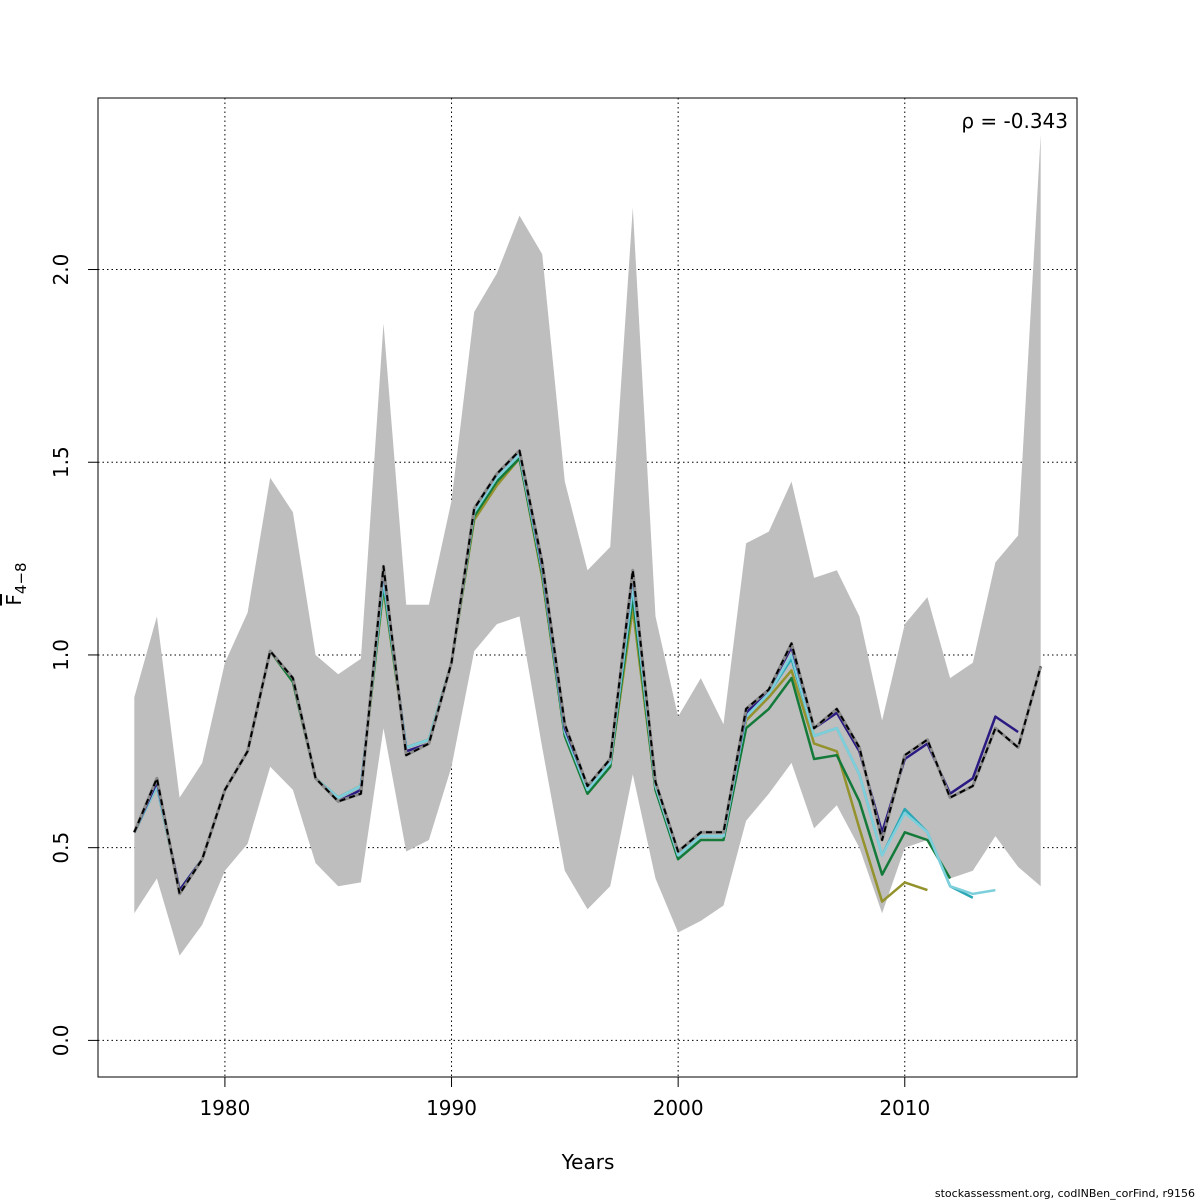  What do you see at coordinates (224, 1108) in the screenshot?
I see `x-tick-label-1980: 1980` at bounding box center [224, 1108].